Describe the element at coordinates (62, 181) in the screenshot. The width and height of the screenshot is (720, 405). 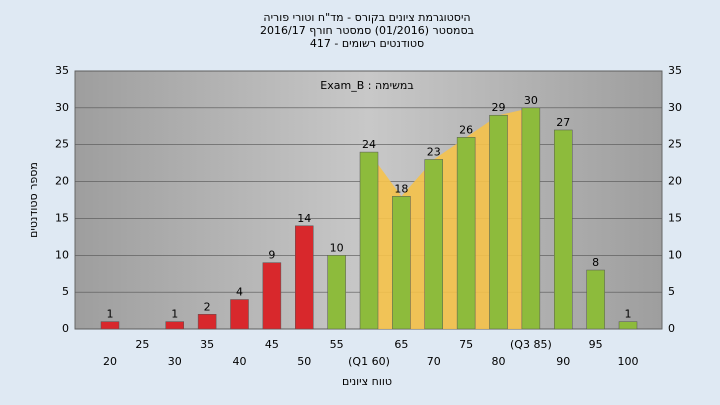
I see `y-tick-label: 20` at that location.